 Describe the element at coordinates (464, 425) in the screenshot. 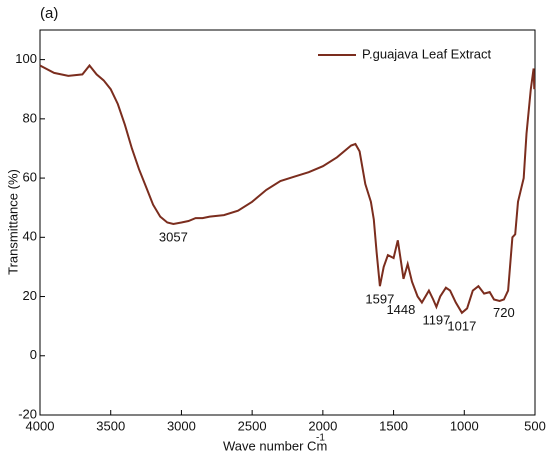

I see `x-tick-label: 1000` at that location.